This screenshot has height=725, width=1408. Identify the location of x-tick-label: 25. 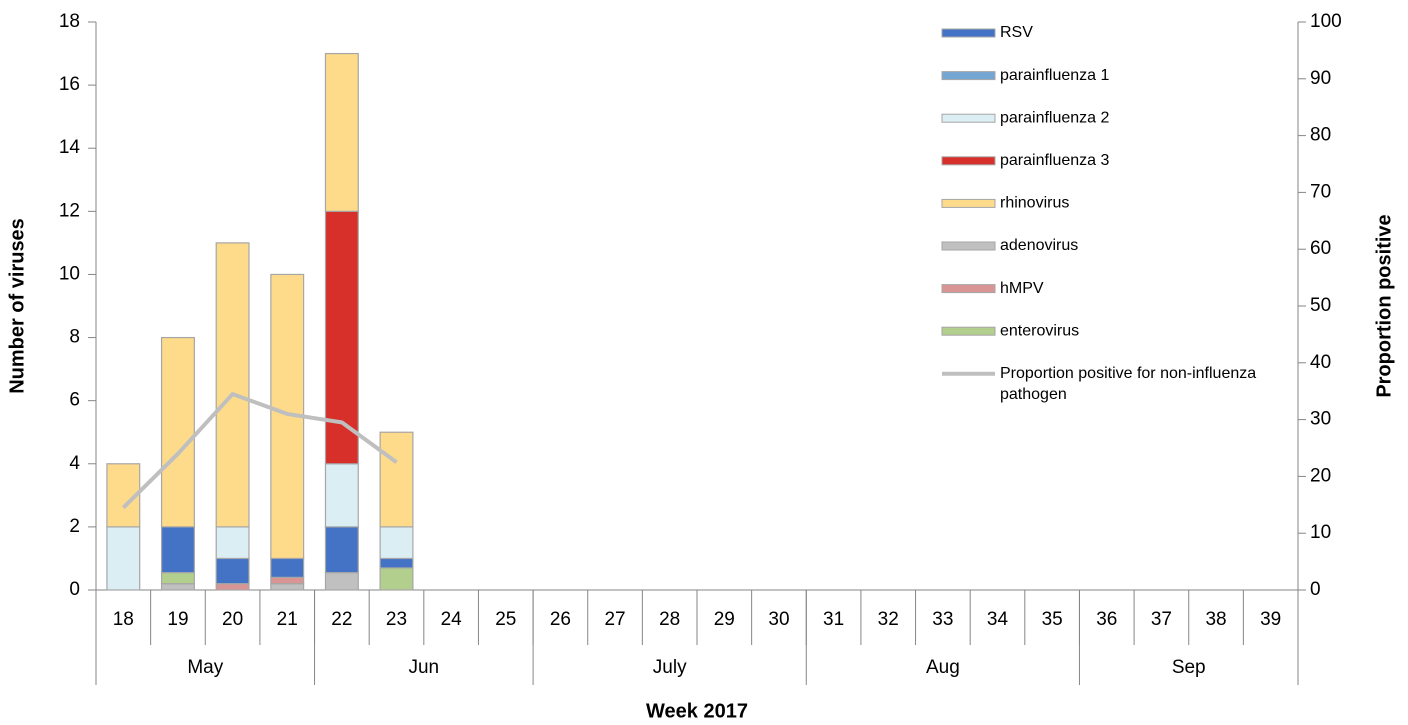
(505, 619).